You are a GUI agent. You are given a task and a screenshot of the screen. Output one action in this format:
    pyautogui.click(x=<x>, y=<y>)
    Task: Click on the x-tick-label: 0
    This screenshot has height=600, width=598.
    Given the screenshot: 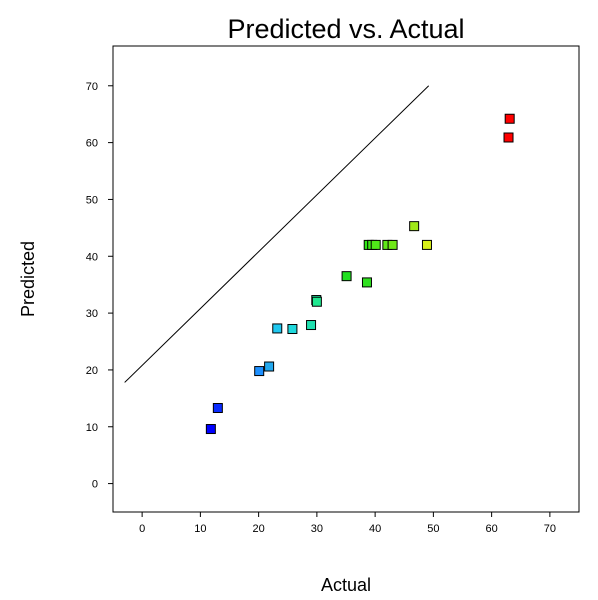 What is the action you would take?
    pyautogui.click(x=142, y=529)
    